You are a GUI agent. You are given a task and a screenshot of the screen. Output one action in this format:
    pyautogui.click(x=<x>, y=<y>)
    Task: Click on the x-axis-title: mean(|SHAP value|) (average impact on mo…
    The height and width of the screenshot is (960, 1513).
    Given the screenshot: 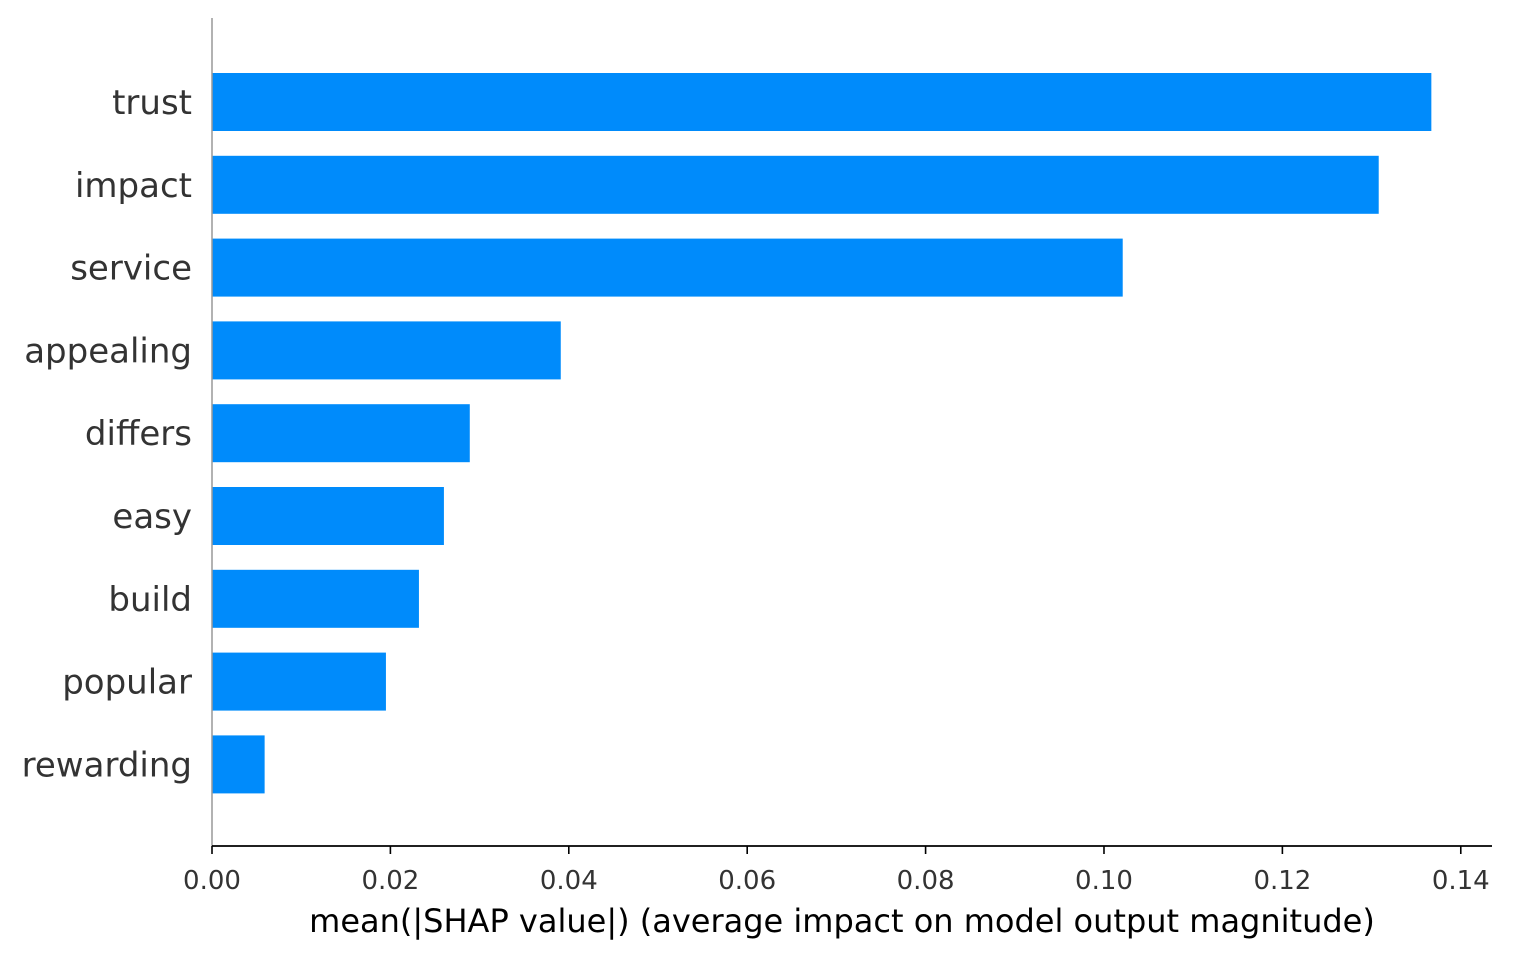 What is the action you would take?
    pyautogui.click(x=842, y=921)
    